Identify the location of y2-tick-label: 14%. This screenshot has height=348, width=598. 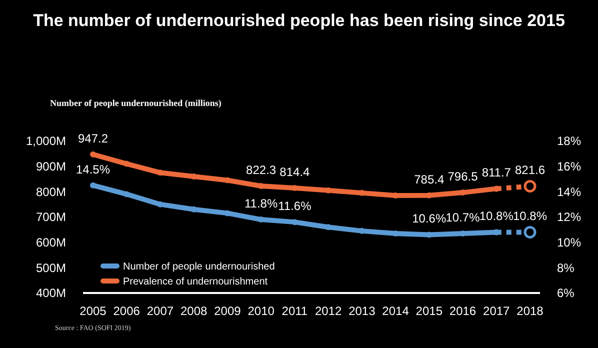
(569, 191).